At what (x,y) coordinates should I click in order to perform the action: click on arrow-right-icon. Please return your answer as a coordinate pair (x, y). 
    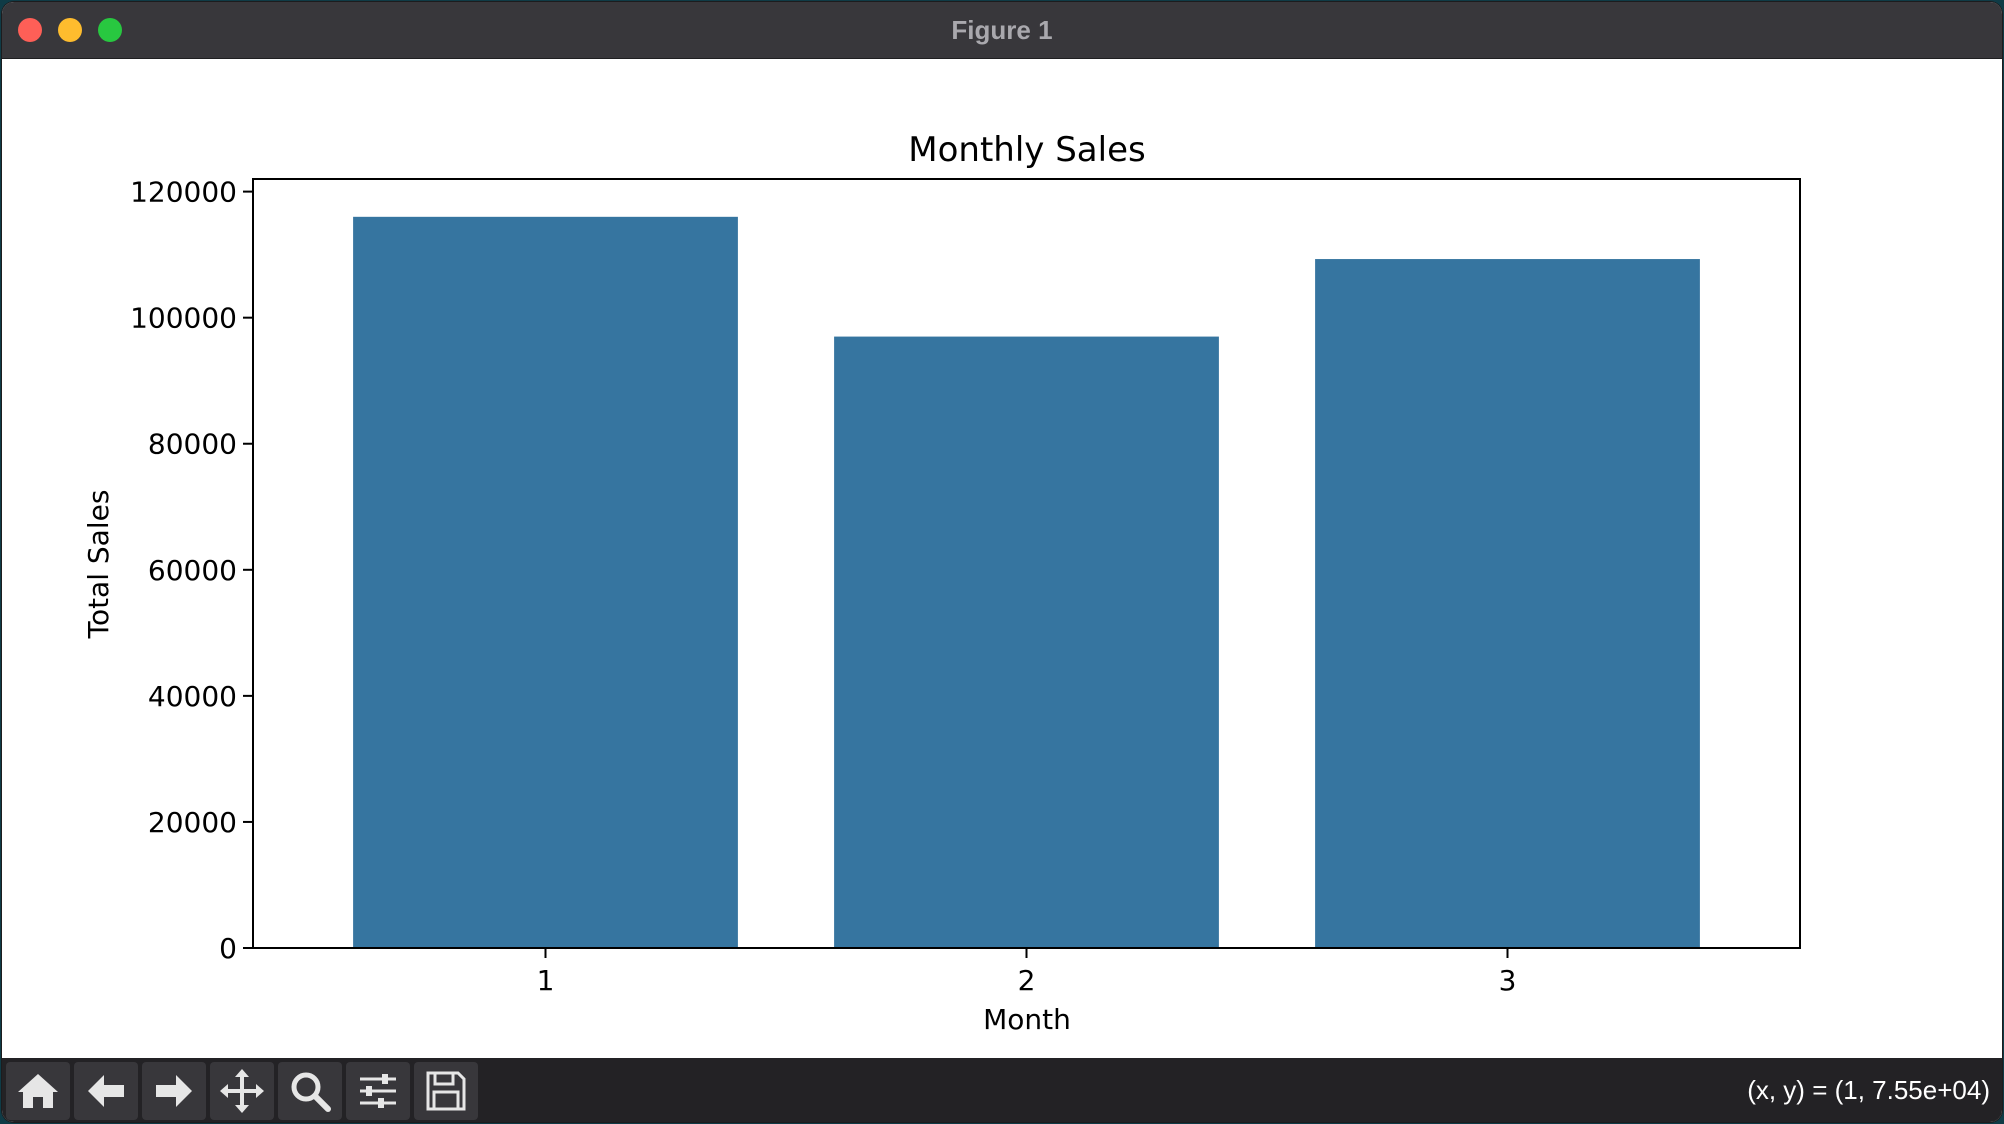
    Looking at the image, I should click on (174, 1091).